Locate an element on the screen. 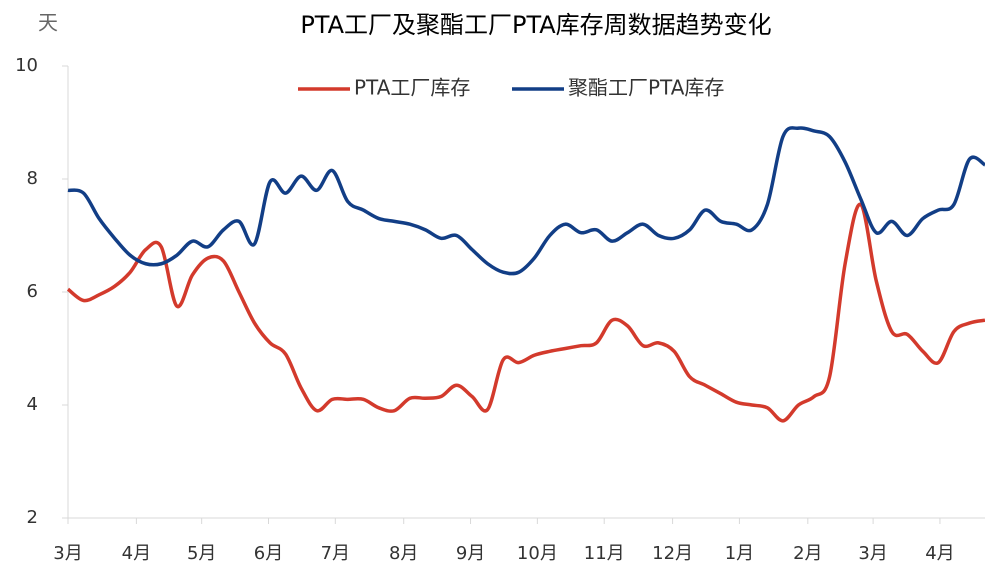 The height and width of the screenshot is (568, 985). chart-title: PTA工厂及聚酯工厂PTA库存周数据趋势变化 is located at coordinates (535, 25).